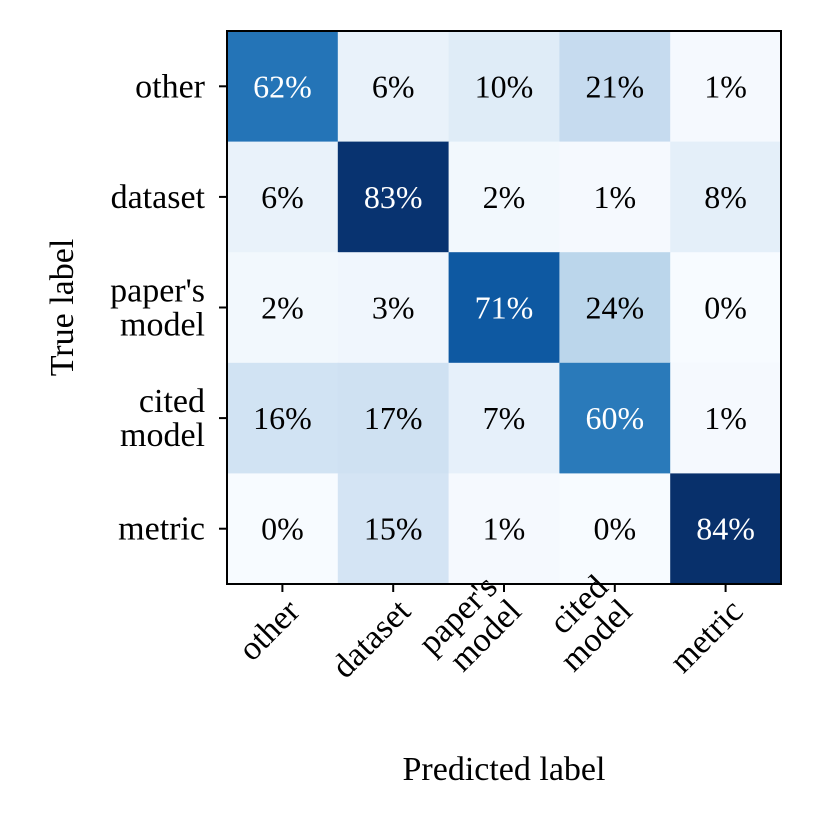  I want to click on x-tick-label: citedmodel, so click(584, 624).